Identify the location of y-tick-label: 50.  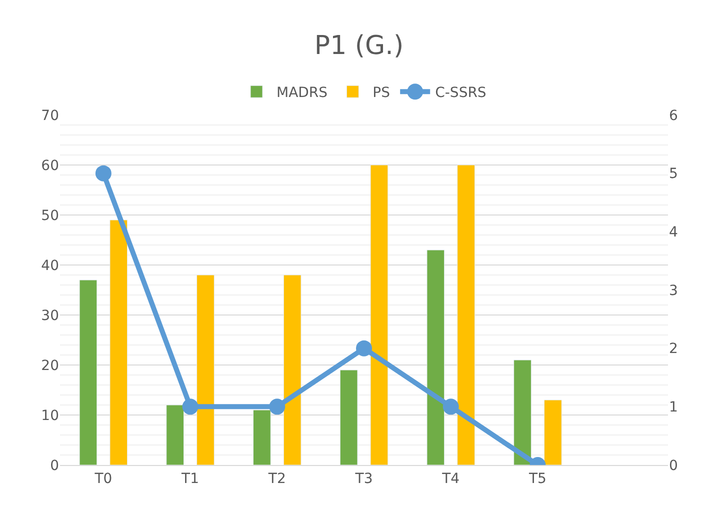
(50, 216).